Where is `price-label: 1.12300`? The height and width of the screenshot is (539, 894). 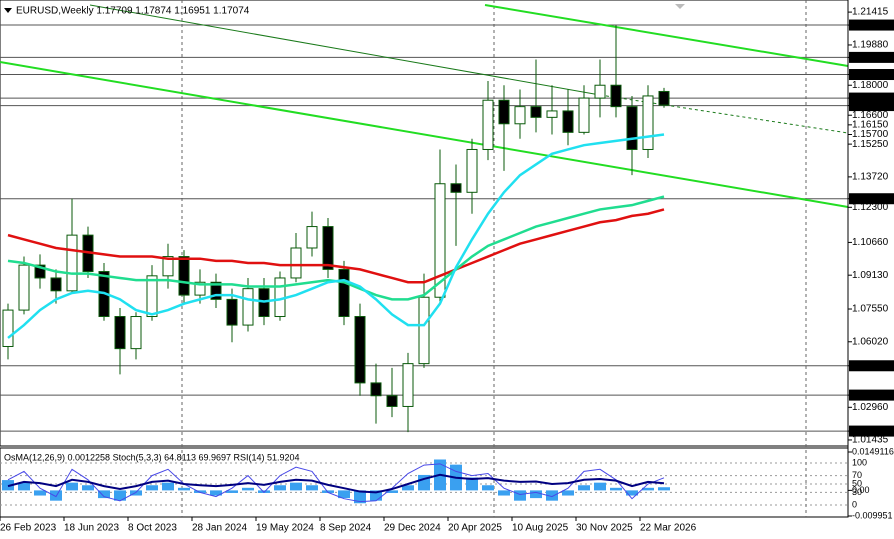
price-label: 1.12300 is located at coordinates (870, 207).